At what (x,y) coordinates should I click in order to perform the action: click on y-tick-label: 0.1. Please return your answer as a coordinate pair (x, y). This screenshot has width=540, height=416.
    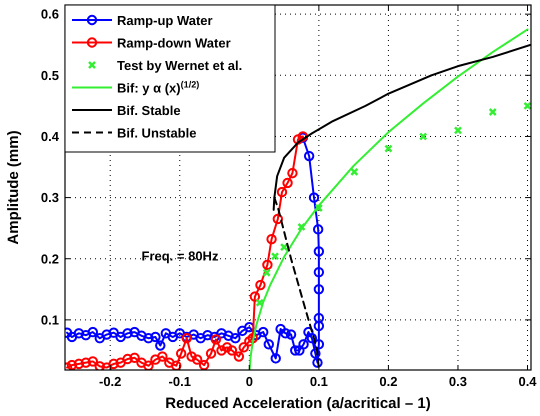
    Looking at the image, I should click on (49, 320).